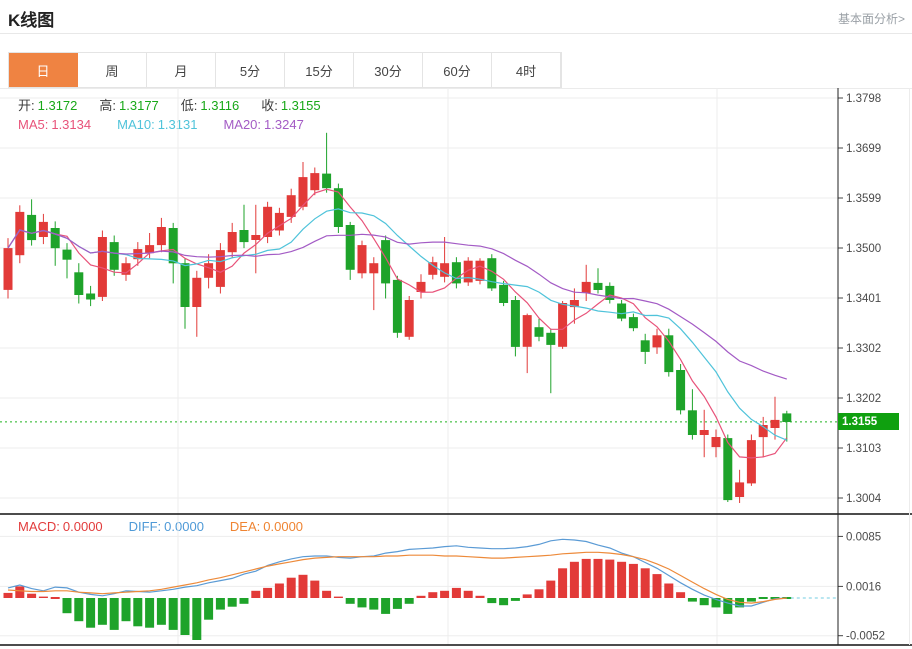 This screenshot has height=649, width=912. What do you see at coordinates (220, 105) in the screenshot?
I see `legend-value: 1.3116` at bounding box center [220, 105].